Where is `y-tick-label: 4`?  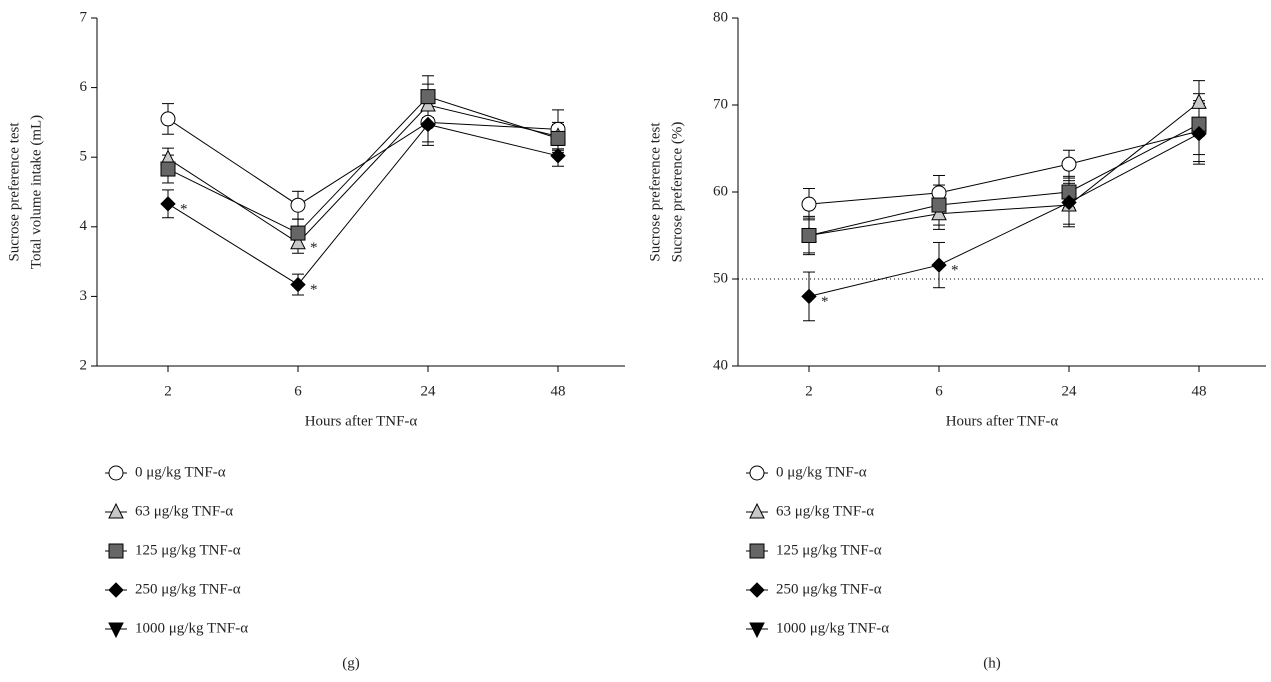 y-tick-label: 4 is located at coordinates (84, 226).